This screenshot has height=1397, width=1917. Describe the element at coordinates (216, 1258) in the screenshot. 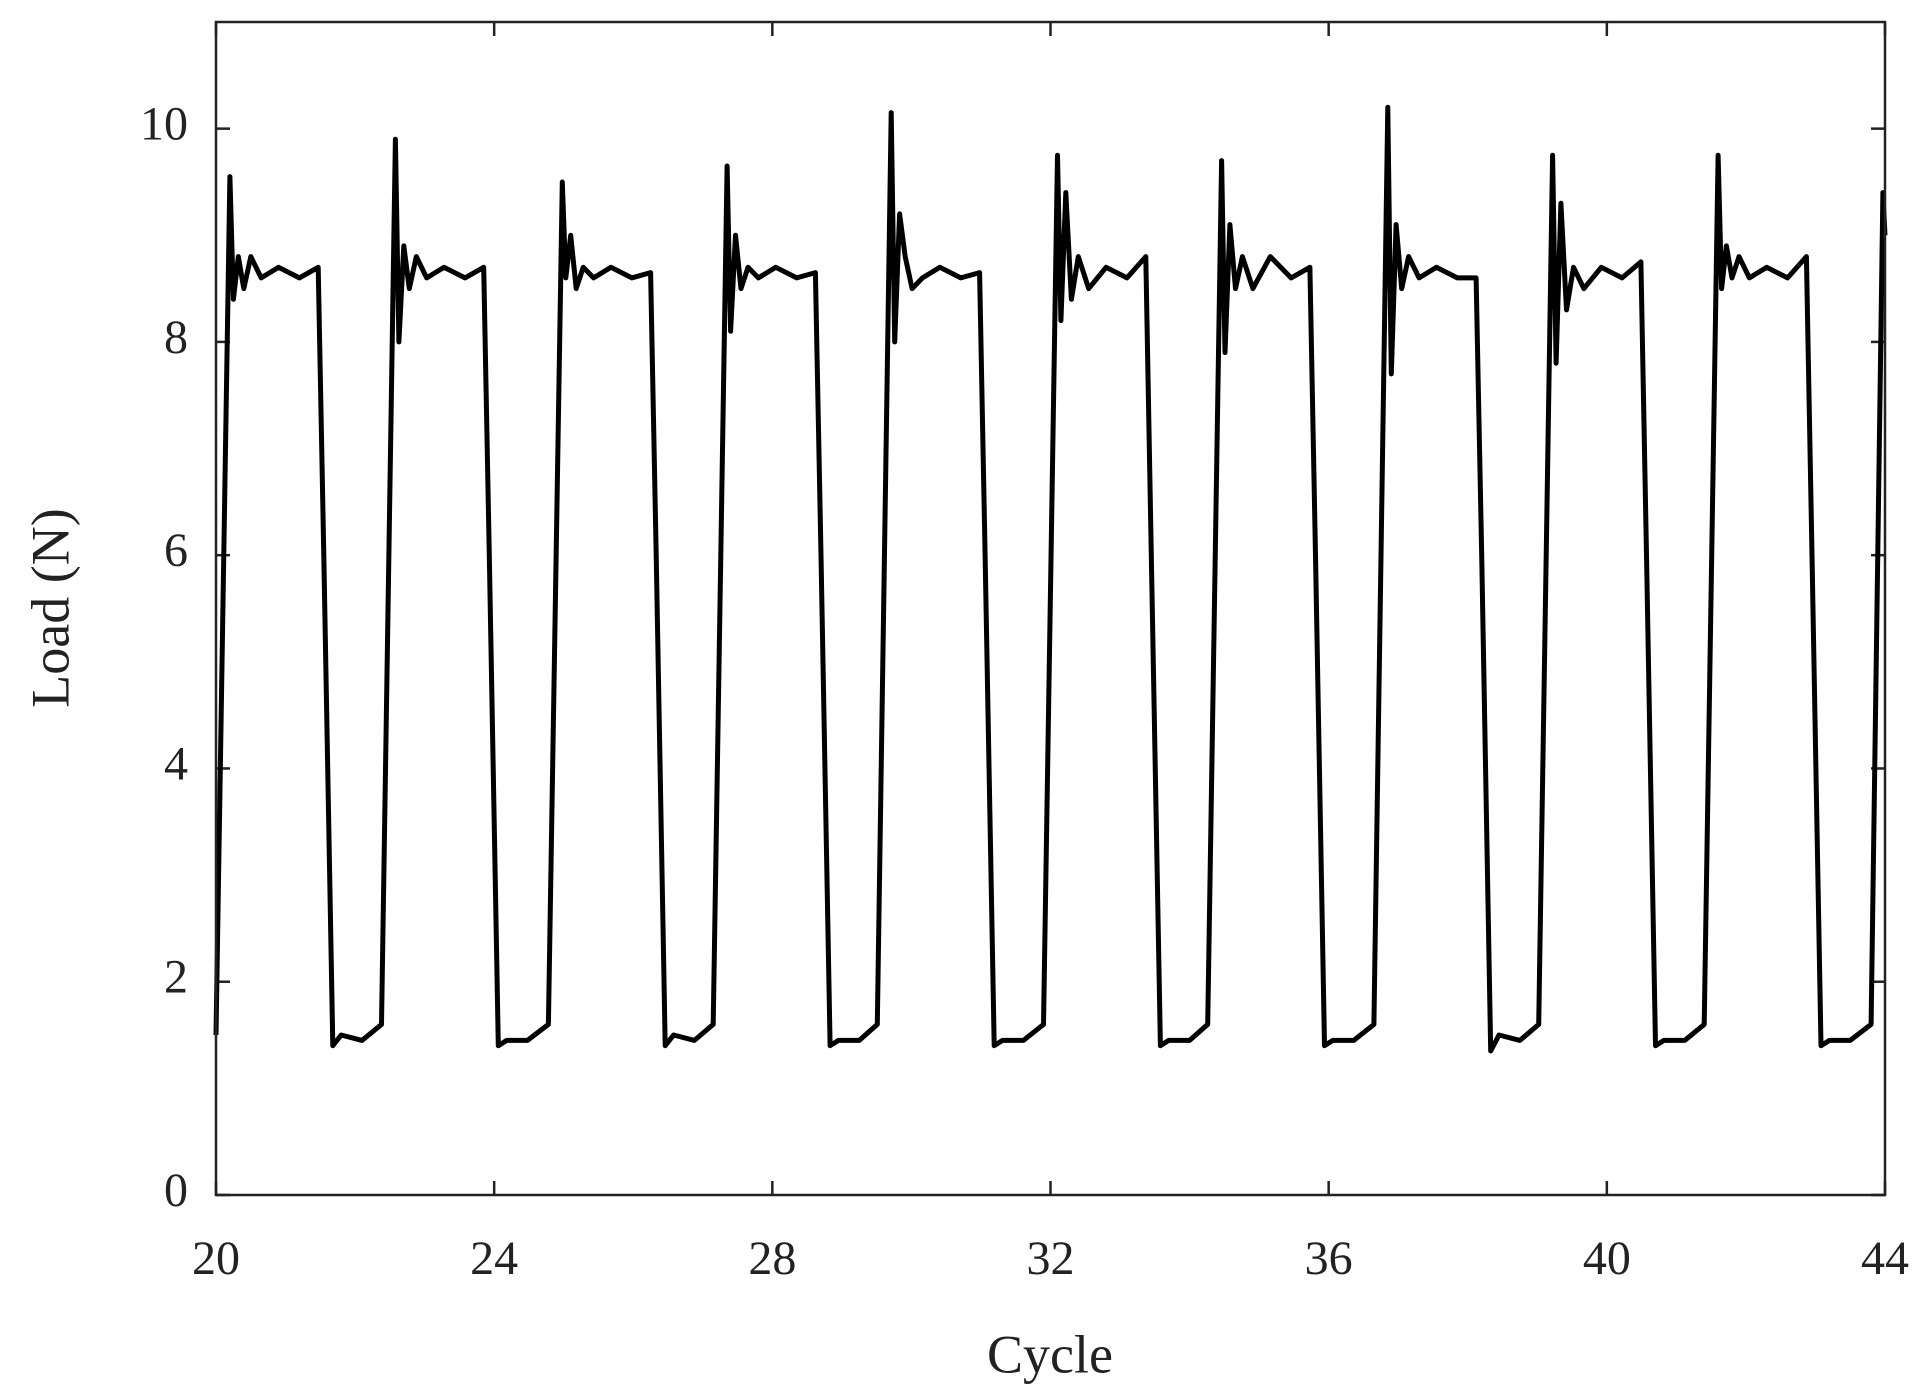

I see `x-tick-label: 20` at that location.